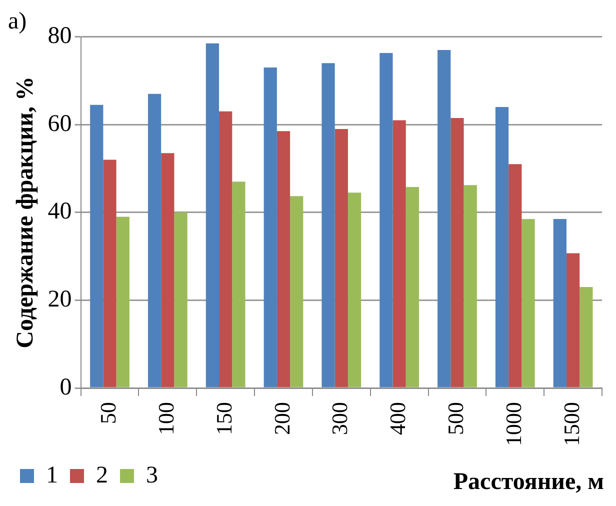  Describe the element at coordinates (66, 387) in the screenshot. I see `y-tick-label: 0` at that location.